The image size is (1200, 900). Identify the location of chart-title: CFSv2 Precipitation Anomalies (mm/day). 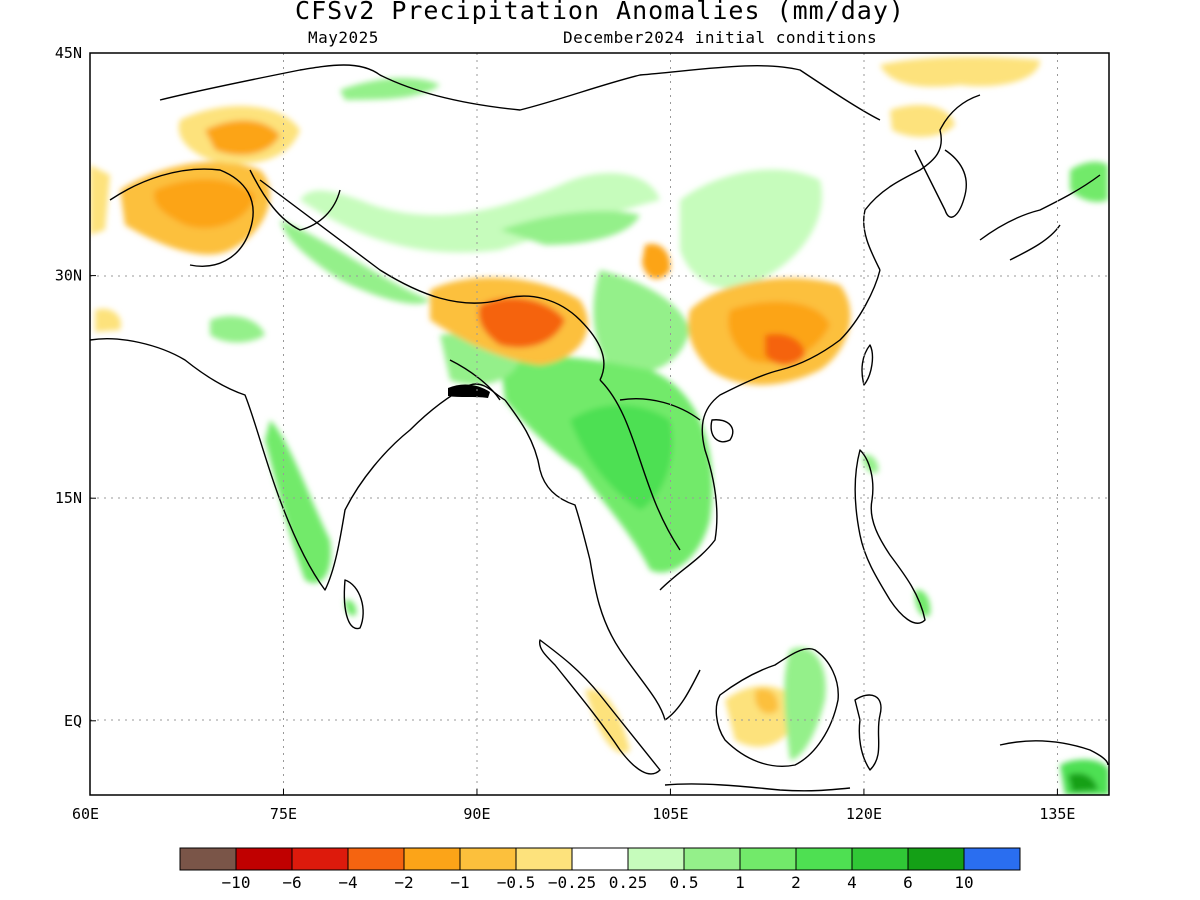
(600, 12).